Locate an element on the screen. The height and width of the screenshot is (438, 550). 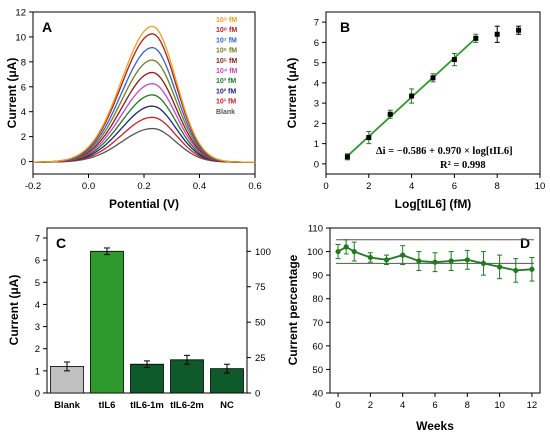
panel-a-label: A is located at coordinates (47, 27).